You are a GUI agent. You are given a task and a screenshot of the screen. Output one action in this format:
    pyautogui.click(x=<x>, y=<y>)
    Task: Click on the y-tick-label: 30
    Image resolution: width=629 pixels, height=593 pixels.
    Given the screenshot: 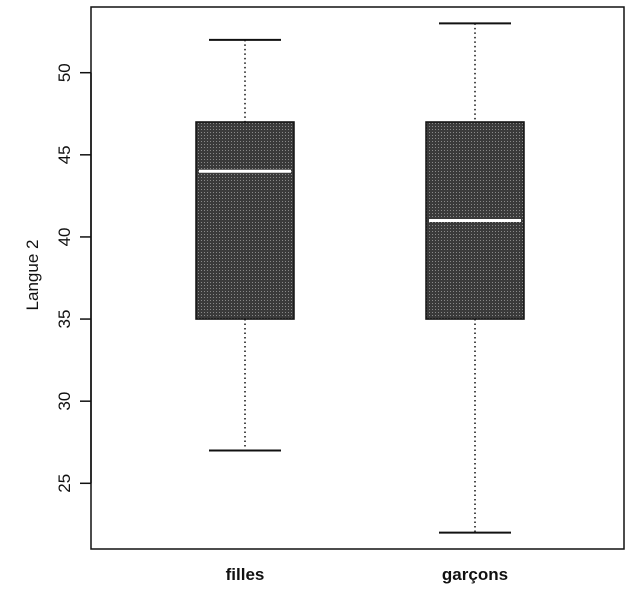 What is the action you would take?
    pyautogui.click(x=64, y=401)
    